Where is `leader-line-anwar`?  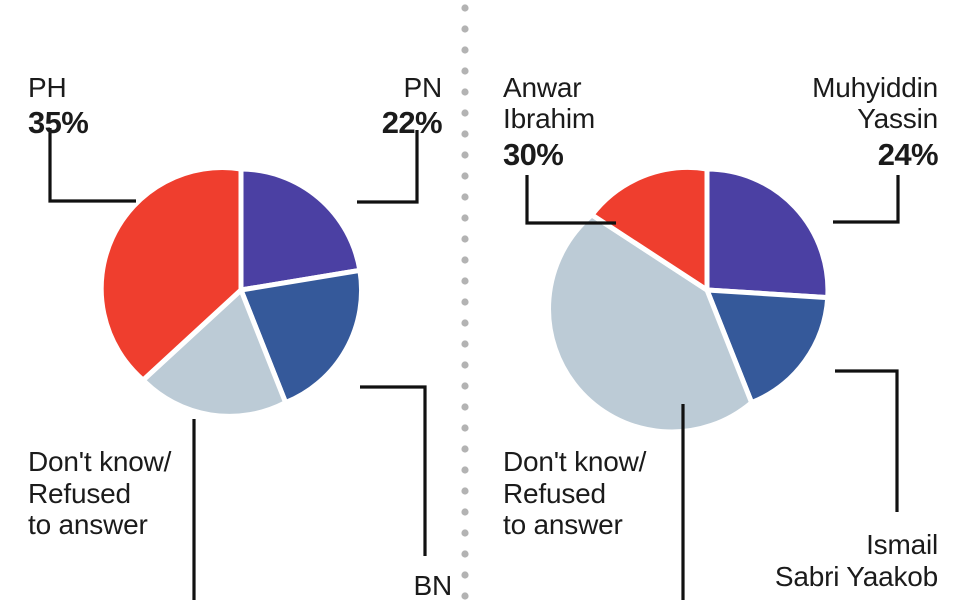 leader-line-anwar is located at coordinates (570, 200).